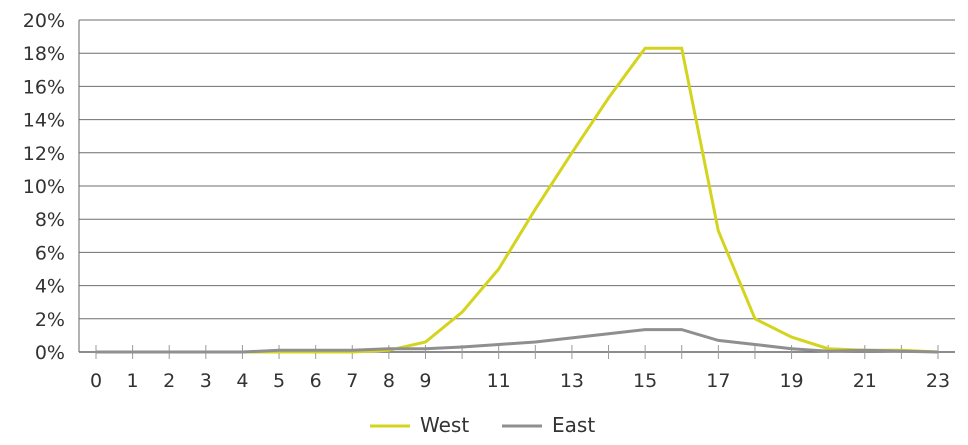 The height and width of the screenshot is (445, 968). I want to click on x-tick-label: 8, so click(389, 381).